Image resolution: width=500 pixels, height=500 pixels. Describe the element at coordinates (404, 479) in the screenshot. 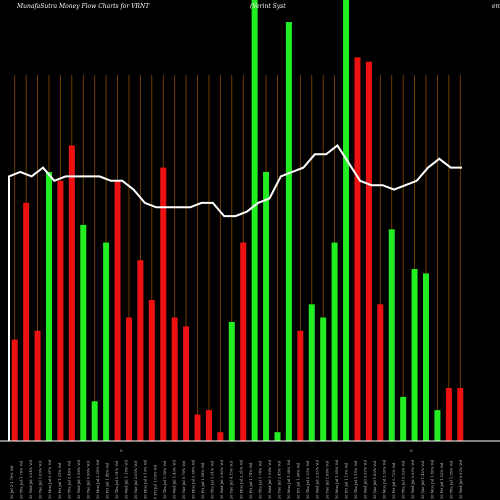

I see `x-tick-label: 20 Thu Jul 0.93% Vol` at that location.